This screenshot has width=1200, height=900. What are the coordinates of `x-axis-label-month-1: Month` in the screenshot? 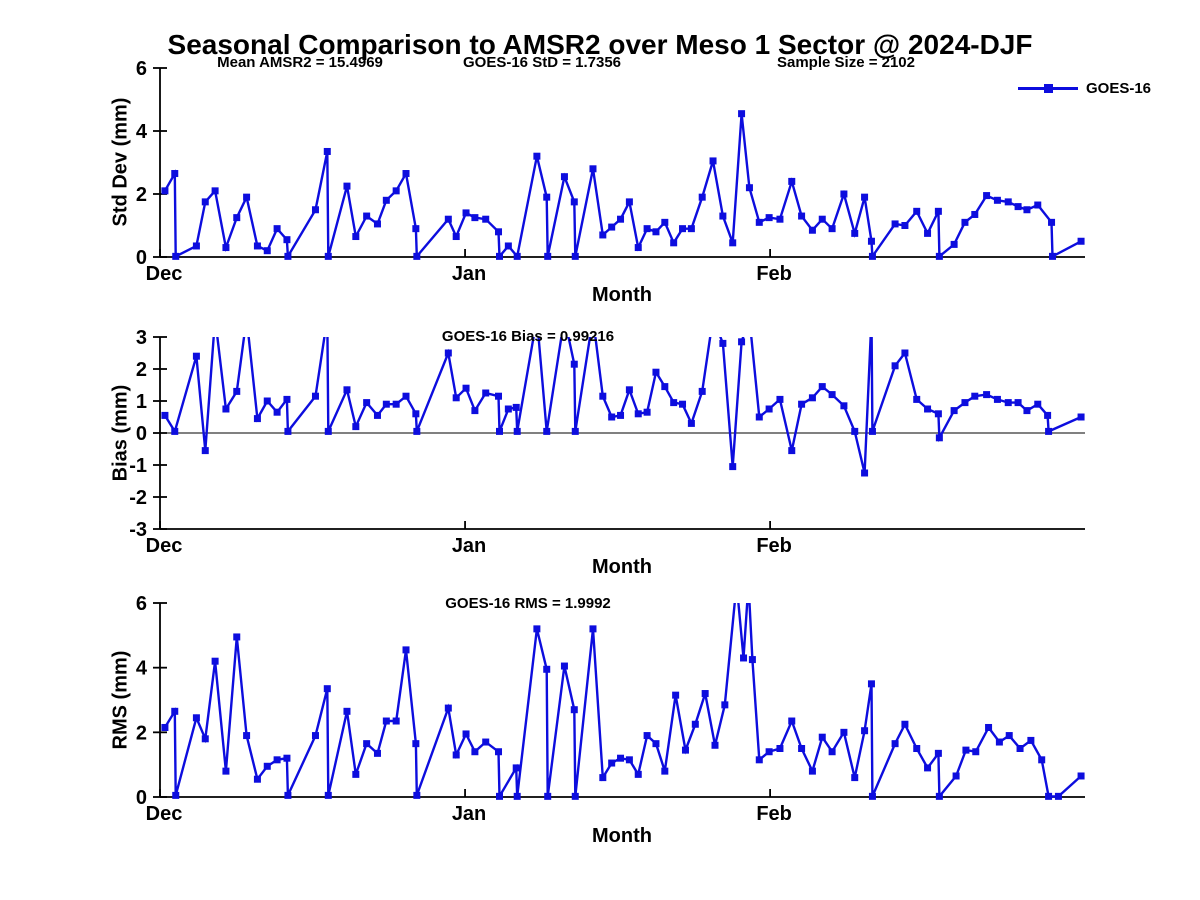 It's located at (622, 295).